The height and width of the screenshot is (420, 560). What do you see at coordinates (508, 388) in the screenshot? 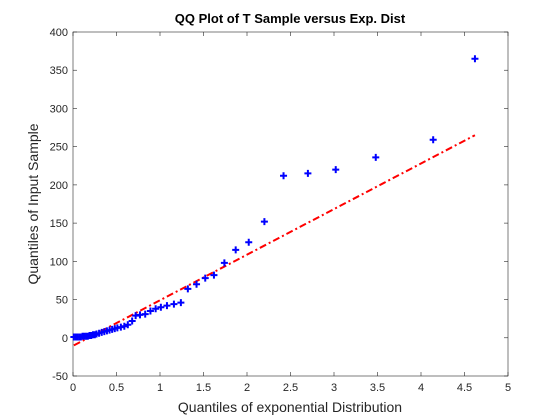
I see `x-tick-label: 5` at bounding box center [508, 388].